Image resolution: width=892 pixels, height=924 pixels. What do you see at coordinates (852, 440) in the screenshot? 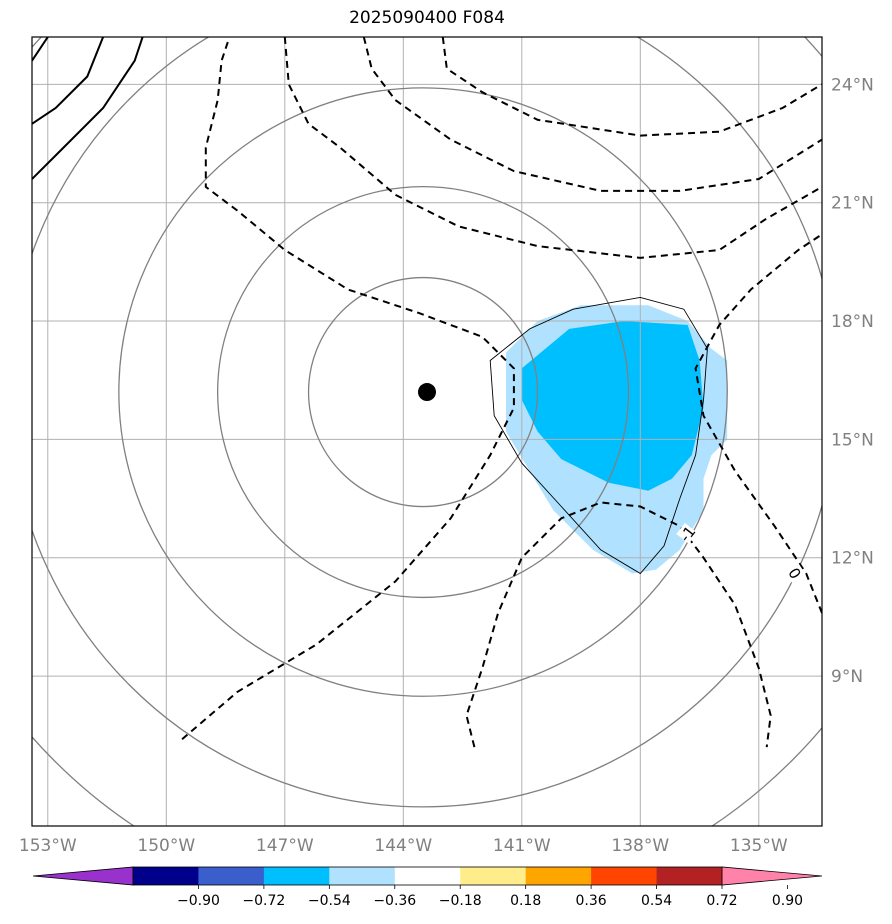
I see `lat-tick-label: 15°N` at bounding box center [852, 440].